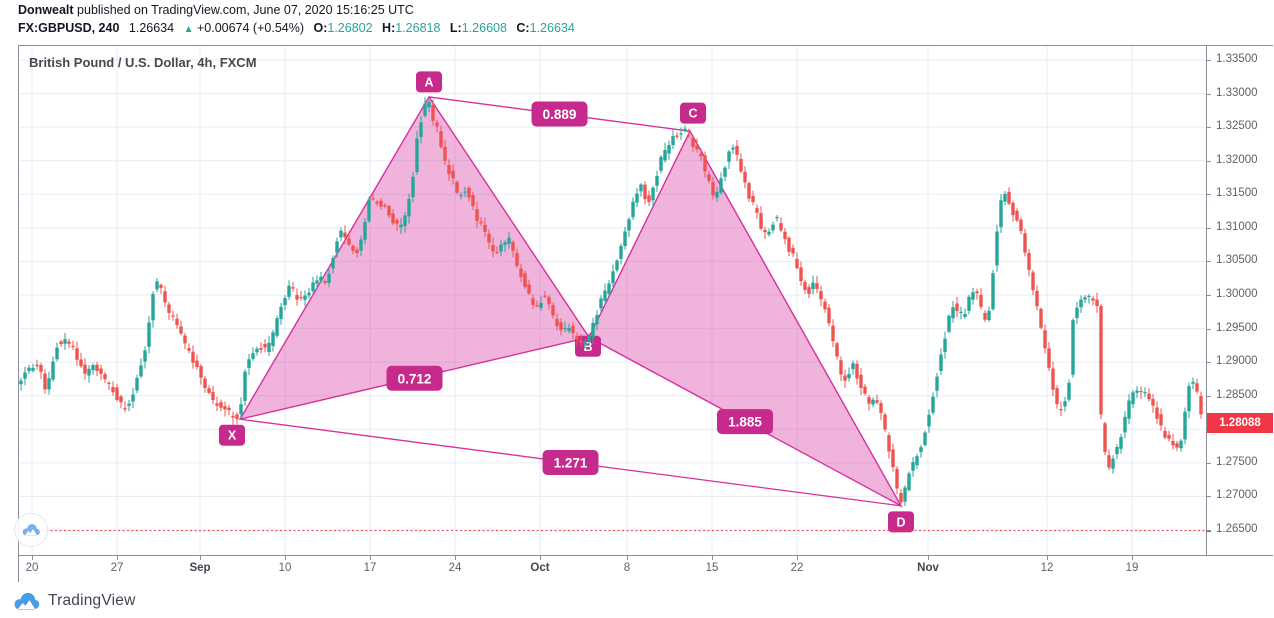 The height and width of the screenshot is (618, 1274). I want to click on pattern-point-label: X, so click(232, 436).